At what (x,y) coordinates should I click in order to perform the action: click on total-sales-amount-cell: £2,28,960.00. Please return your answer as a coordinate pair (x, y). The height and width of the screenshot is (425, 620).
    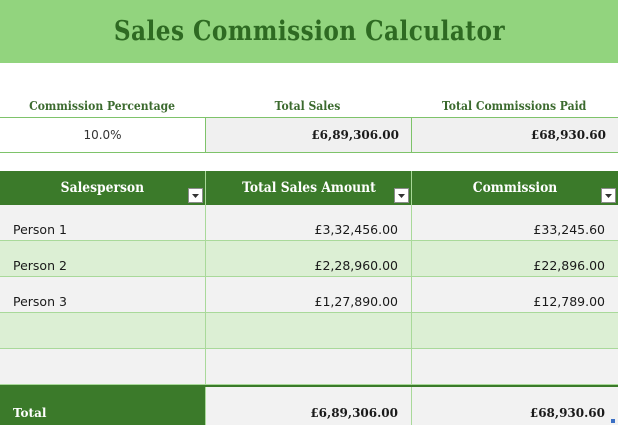
    Looking at the image, I should click on (308, 258).